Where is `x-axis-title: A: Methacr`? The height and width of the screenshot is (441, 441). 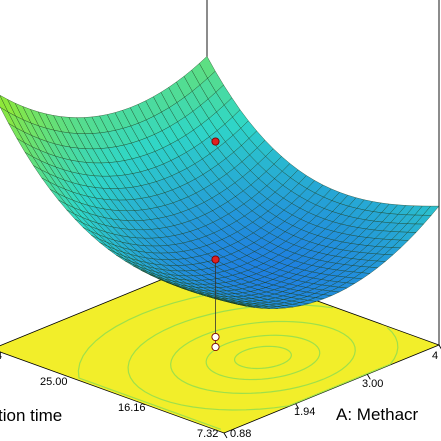 x-axis-title: A: Methacr is located at coordinates (377, 414).